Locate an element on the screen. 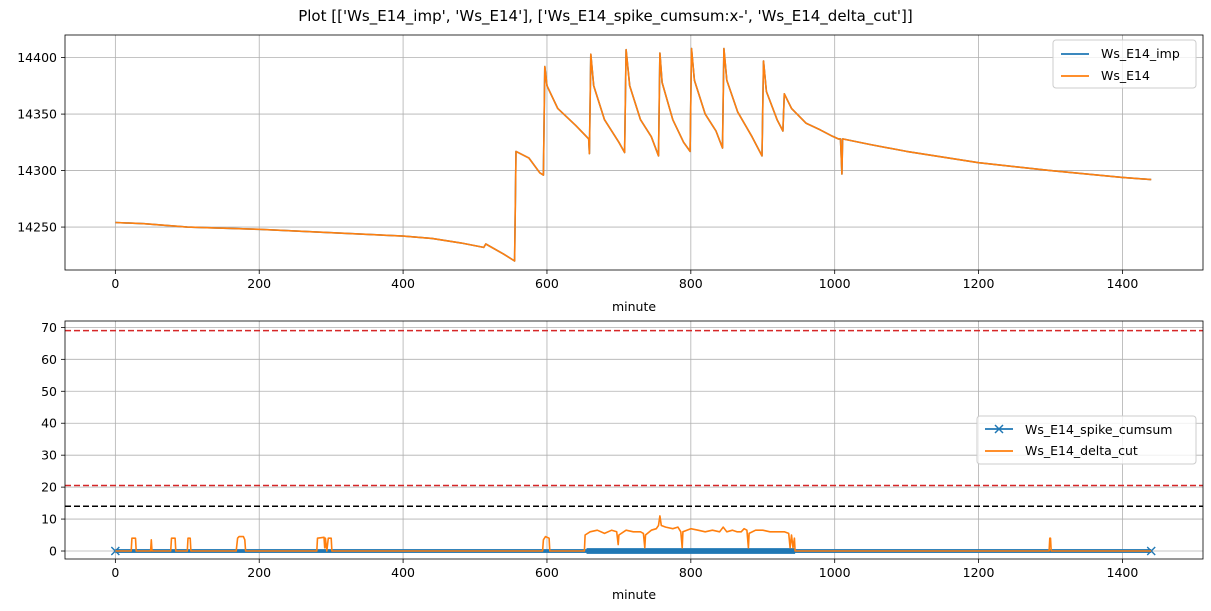 This screenshot has width=1211, height=611. y-tick-label: 50 is located at coordinates (49, 391).